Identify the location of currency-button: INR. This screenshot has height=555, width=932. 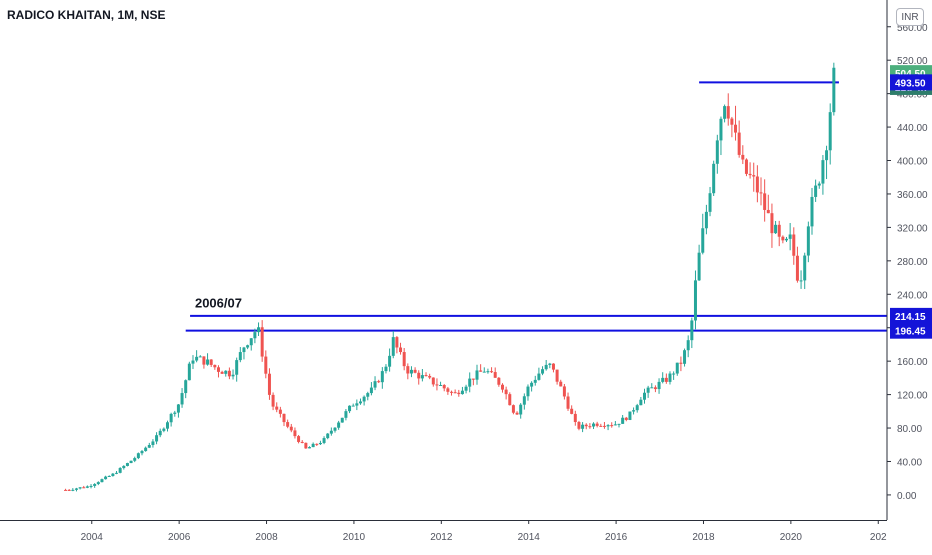
(910, 17).